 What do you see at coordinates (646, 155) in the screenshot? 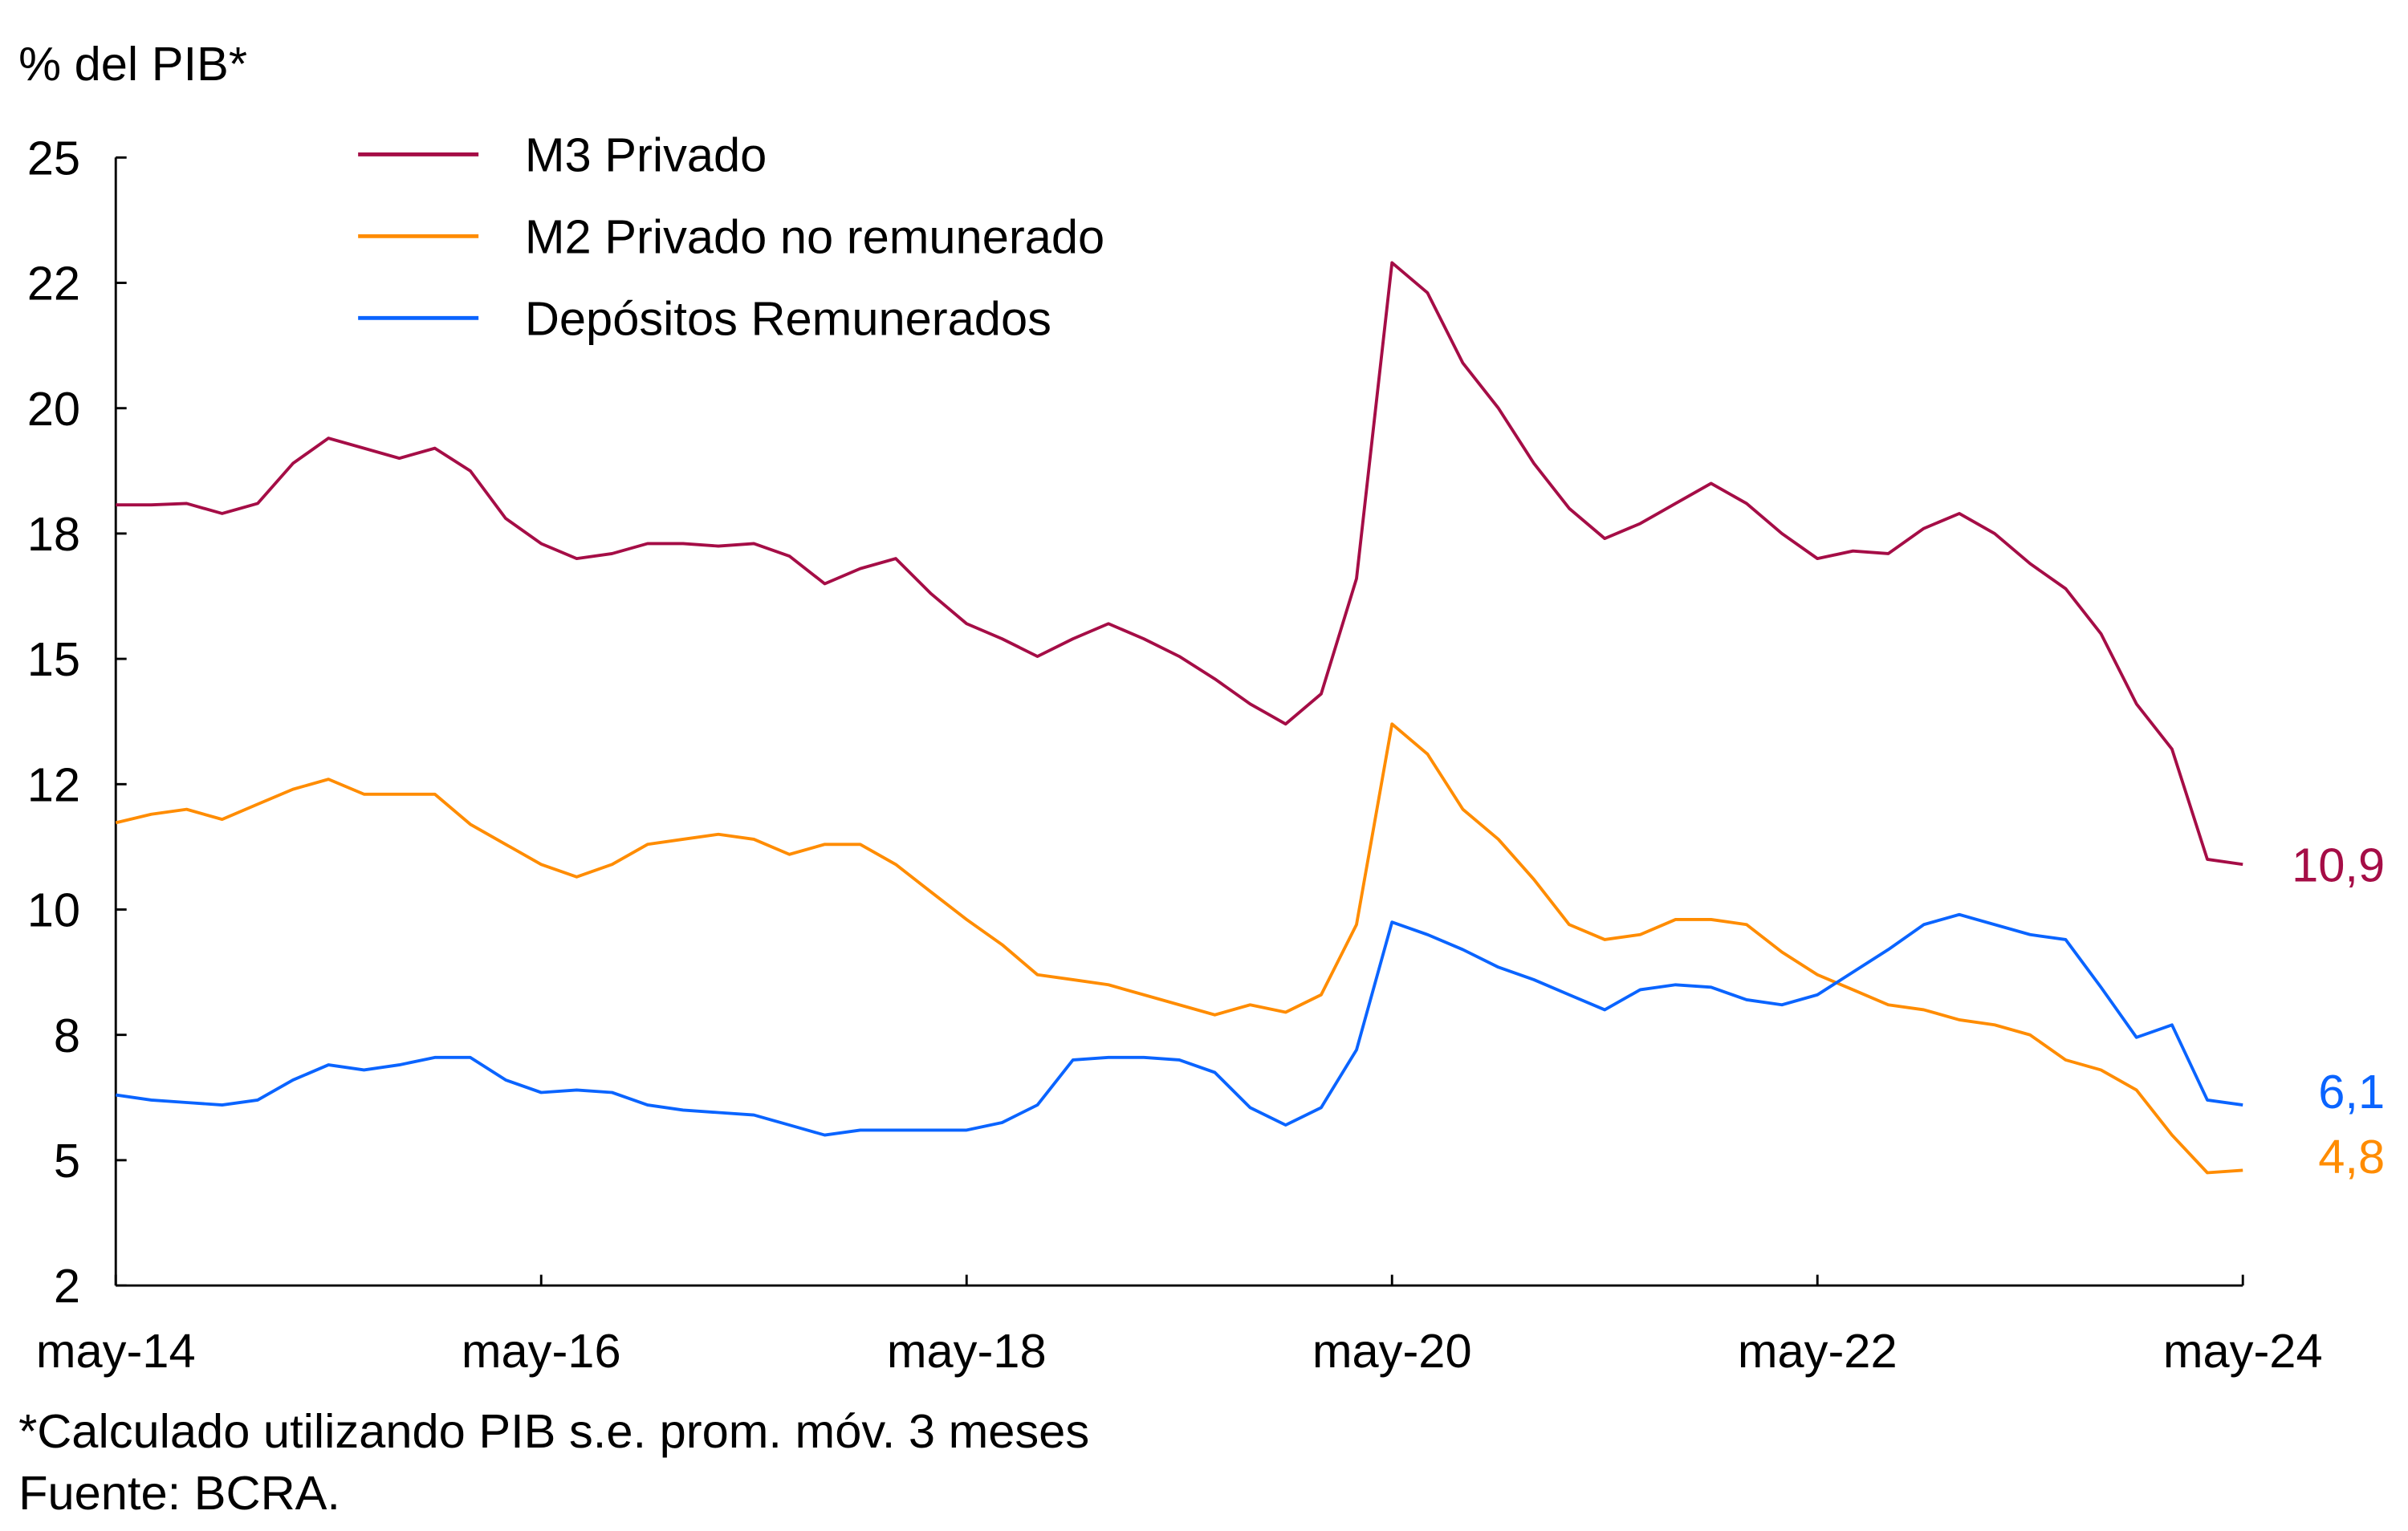
I see `legend-label: M3 Privado` at bounding box center [646, 155].